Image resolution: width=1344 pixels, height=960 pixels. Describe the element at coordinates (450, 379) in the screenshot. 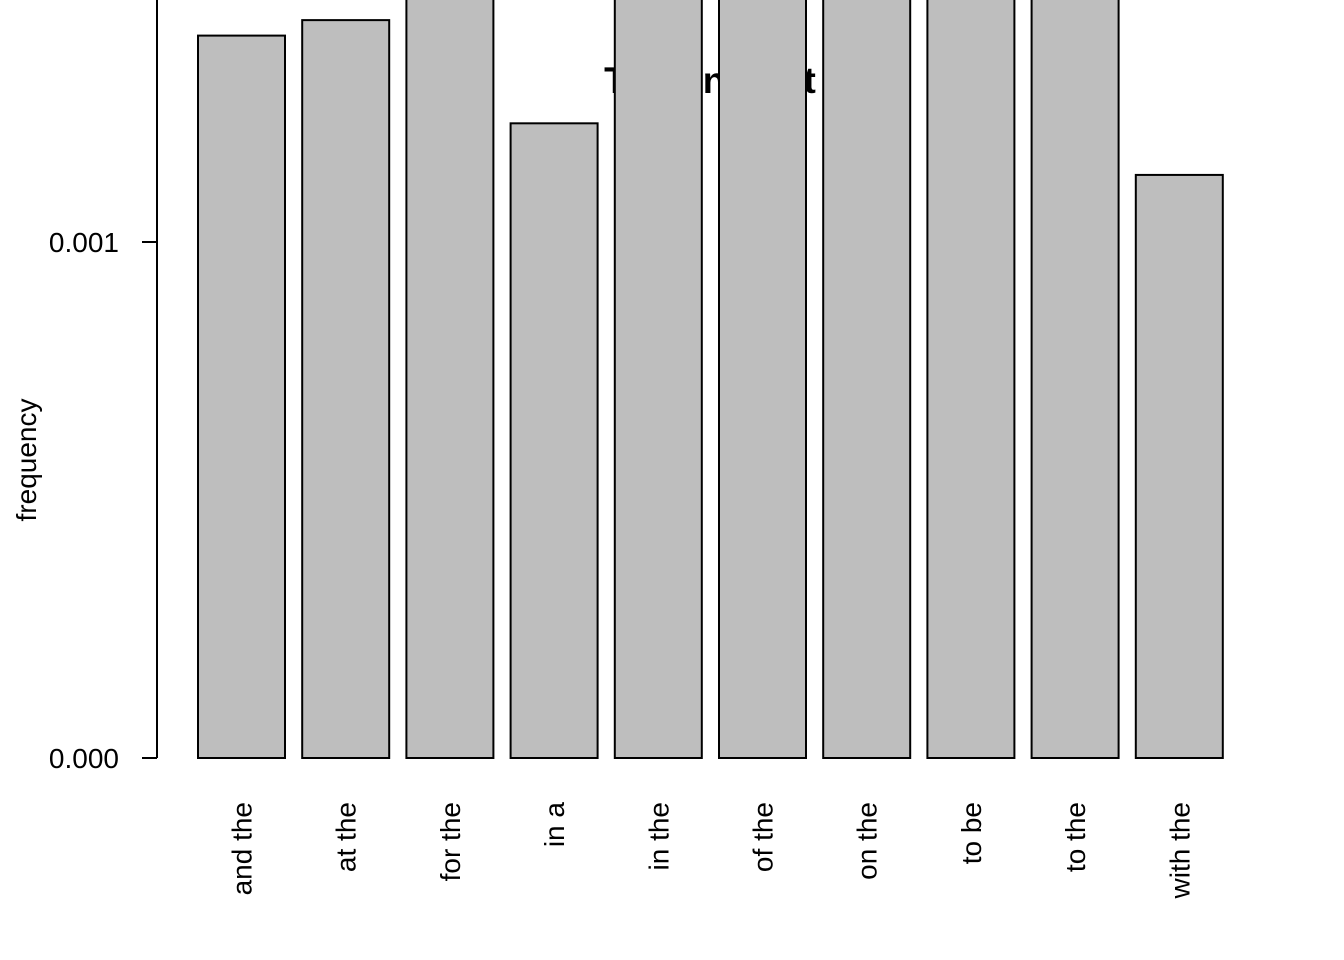

I see `bar-for-the` at that location.